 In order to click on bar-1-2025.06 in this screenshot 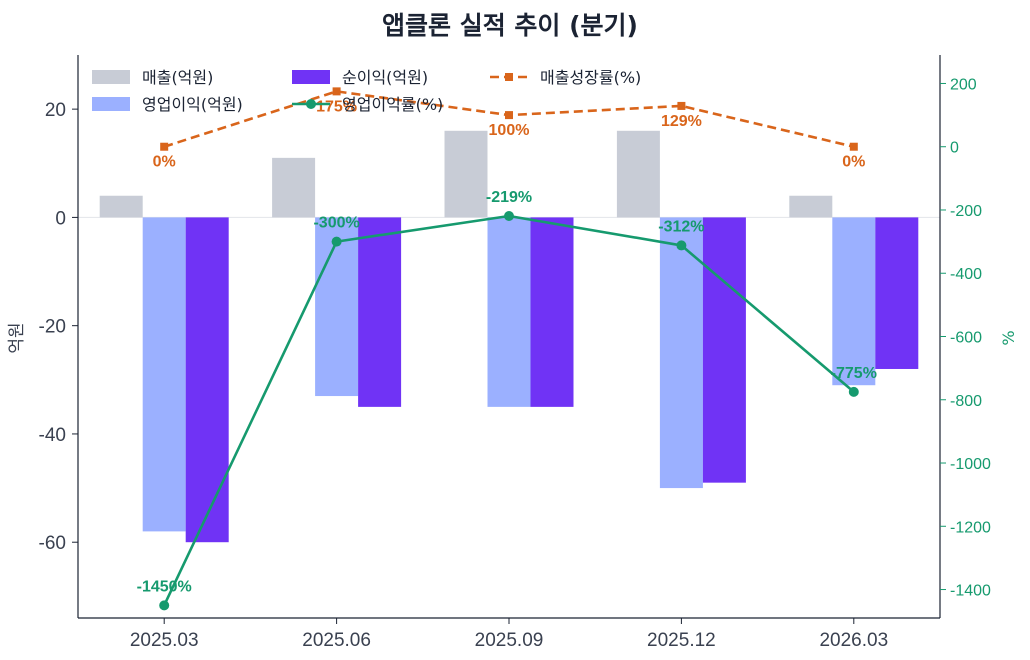, I will do `click(294, 187)`.